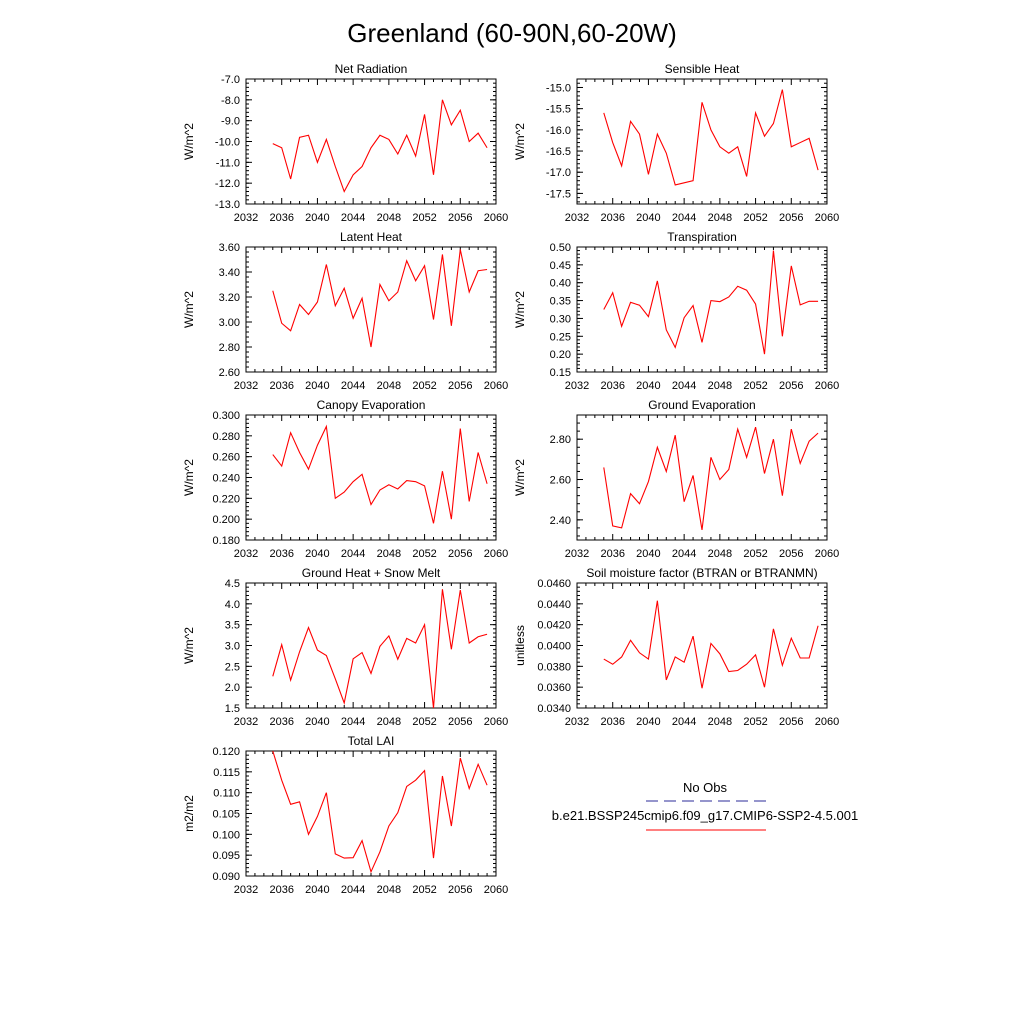 This screenshot has height=1024, width=1024. I want to click on y-tick-label: 0.20, so click(560, 355).